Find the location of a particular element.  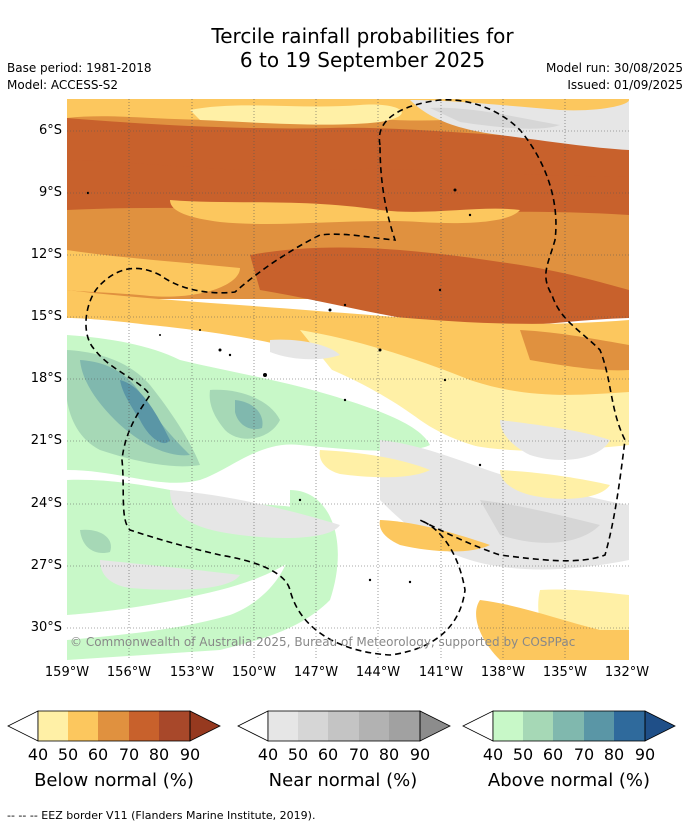

lon-label: 132°W is located at coordinates (627, 672).